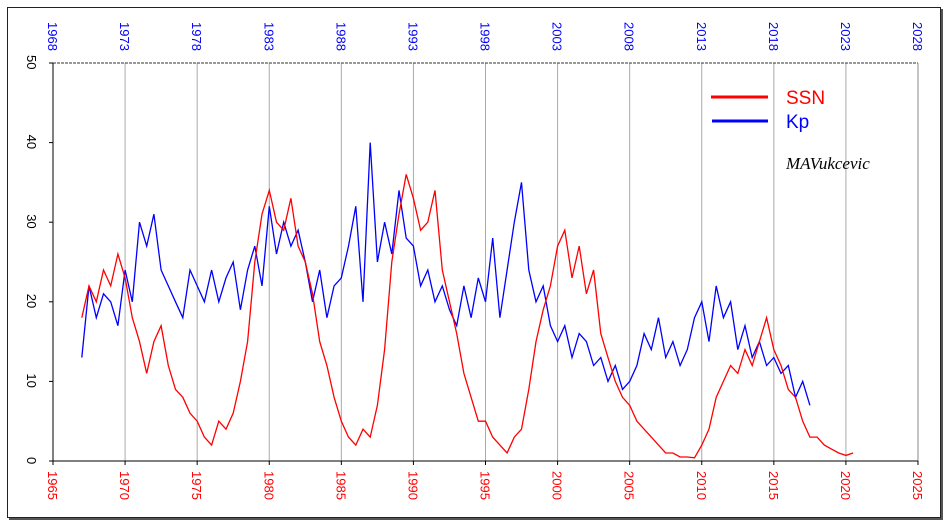  I want to click on x-tick-label-bottom: 2010, so click(701, 485).